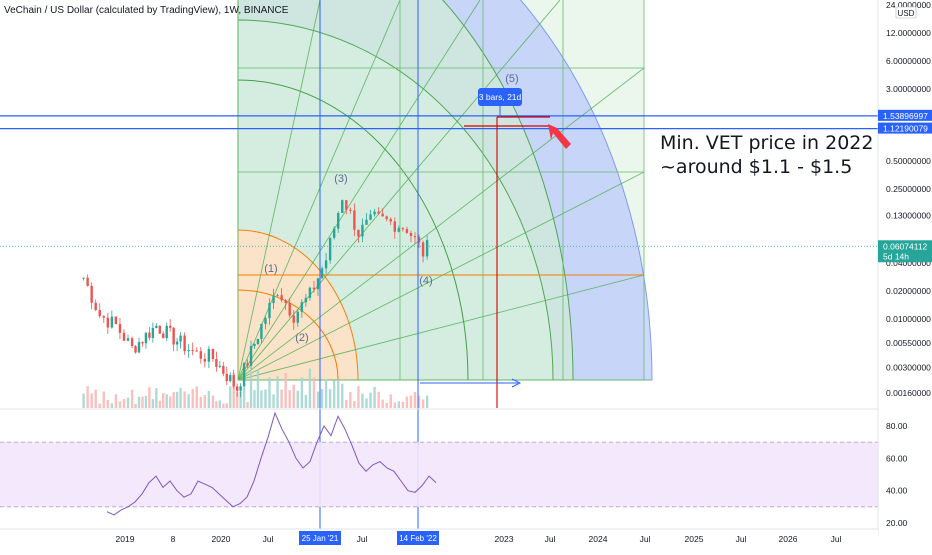  Describe the element at coordinates (425, 281) in the screenshot. I see `wave-label: (4)` at that location.